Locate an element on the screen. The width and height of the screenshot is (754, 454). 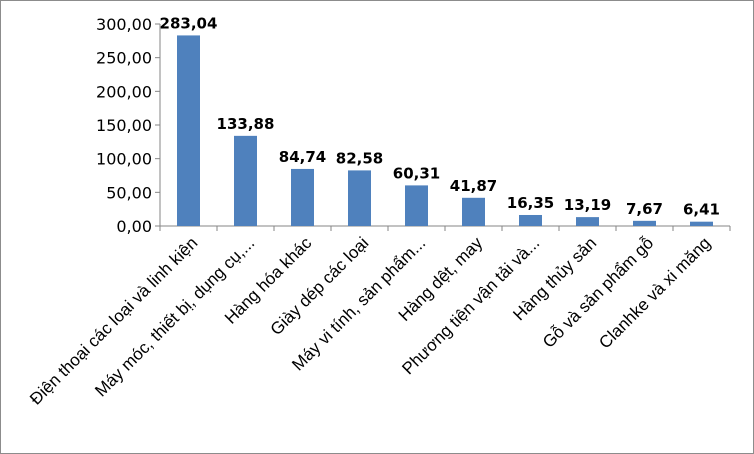
data-label: 84,74 is located at coordinates (302, 157).